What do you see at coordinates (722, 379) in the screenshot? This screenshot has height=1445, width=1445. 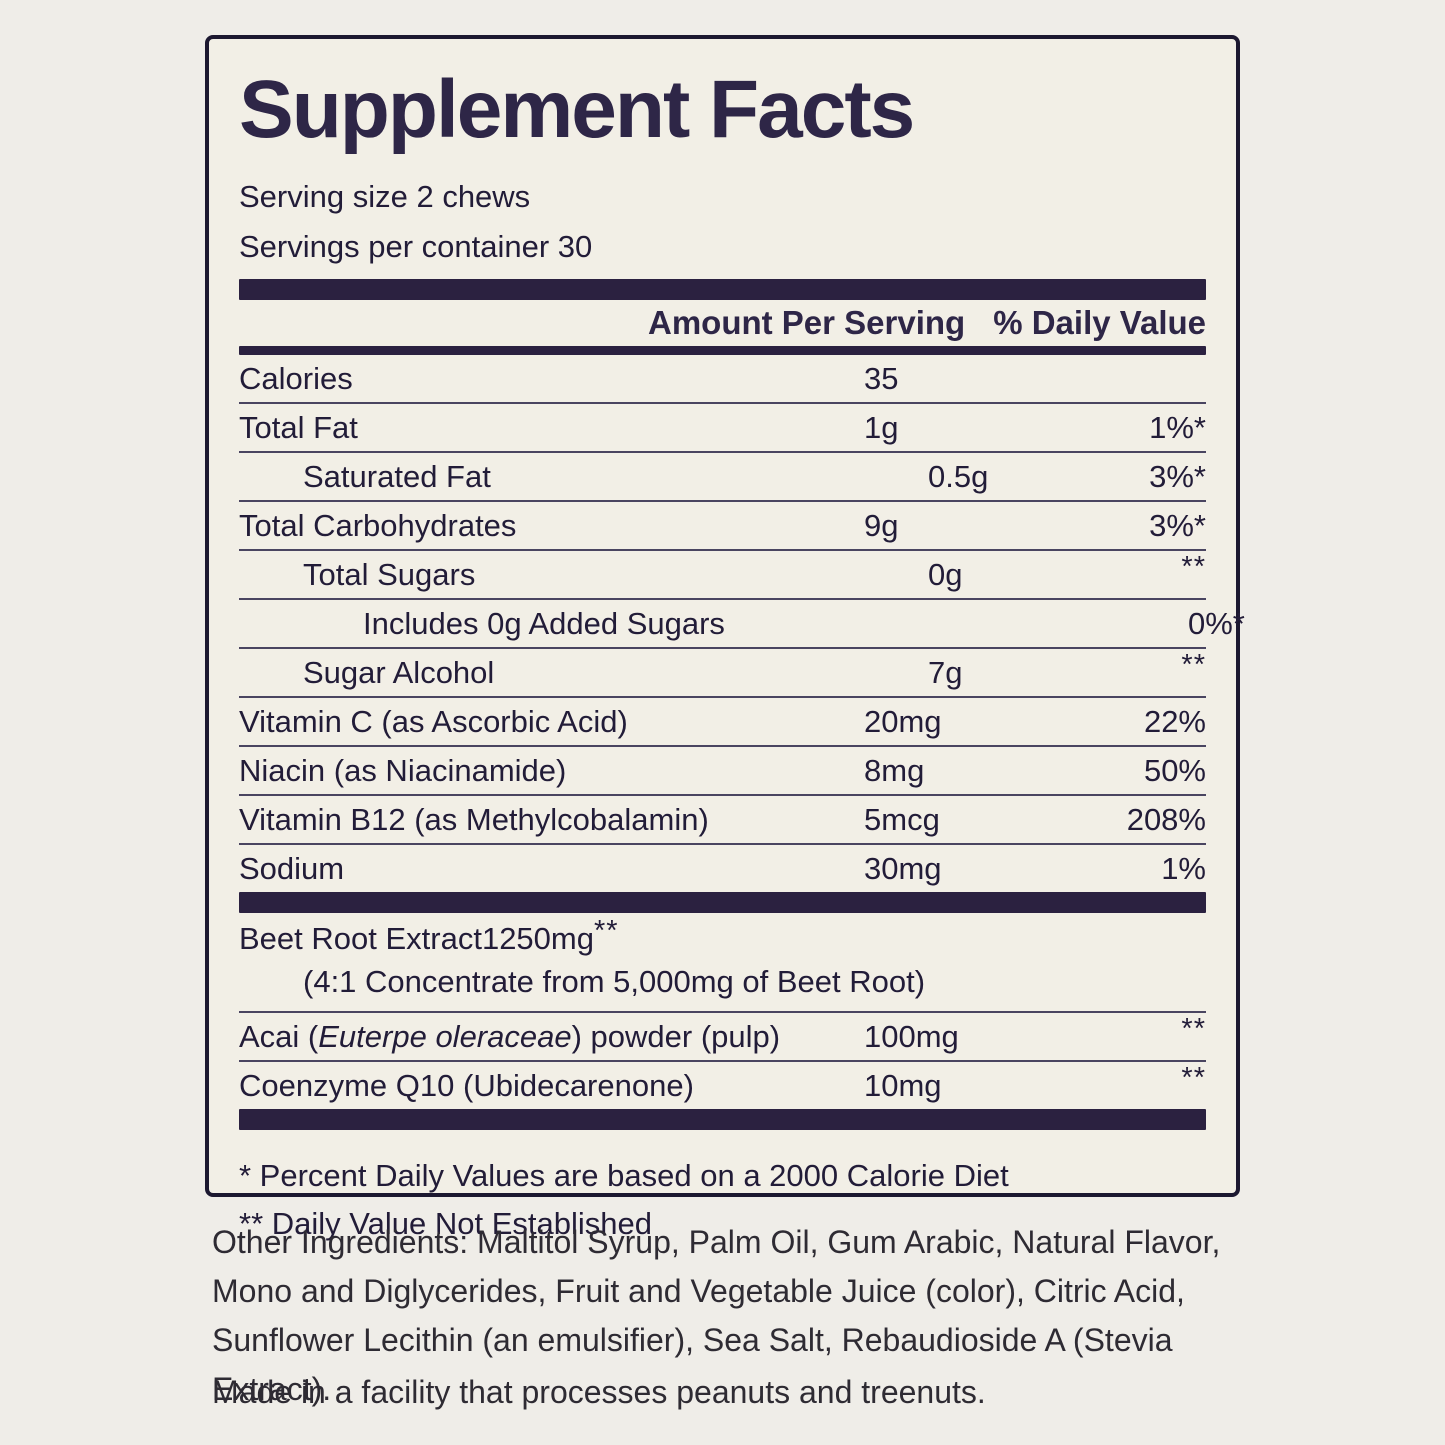 I see `table-row: Calories 35` at bounding box center [722, 379].